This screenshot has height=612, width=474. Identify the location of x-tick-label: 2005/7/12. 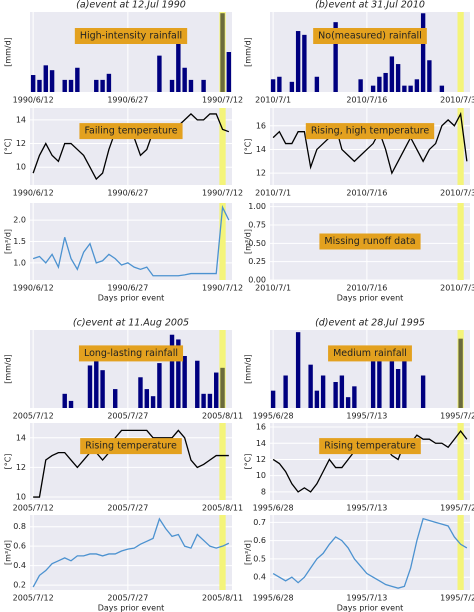
(33, 598).